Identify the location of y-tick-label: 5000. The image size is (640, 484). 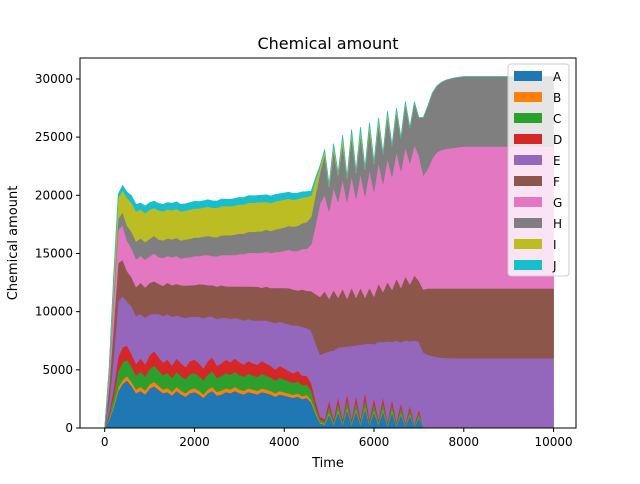
(57, 370).